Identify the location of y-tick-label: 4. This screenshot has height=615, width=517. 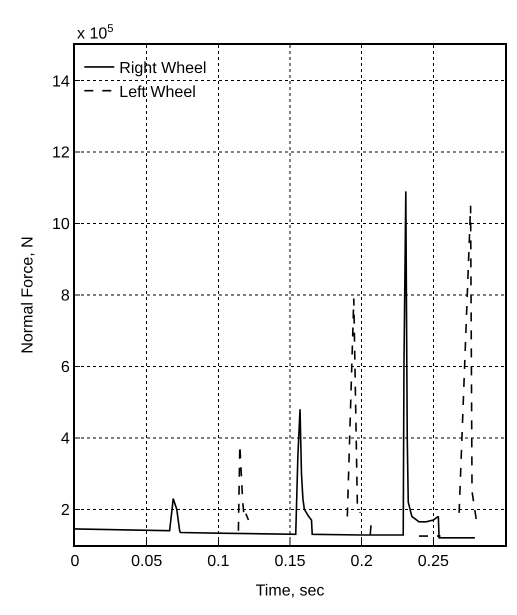
(65, 439).